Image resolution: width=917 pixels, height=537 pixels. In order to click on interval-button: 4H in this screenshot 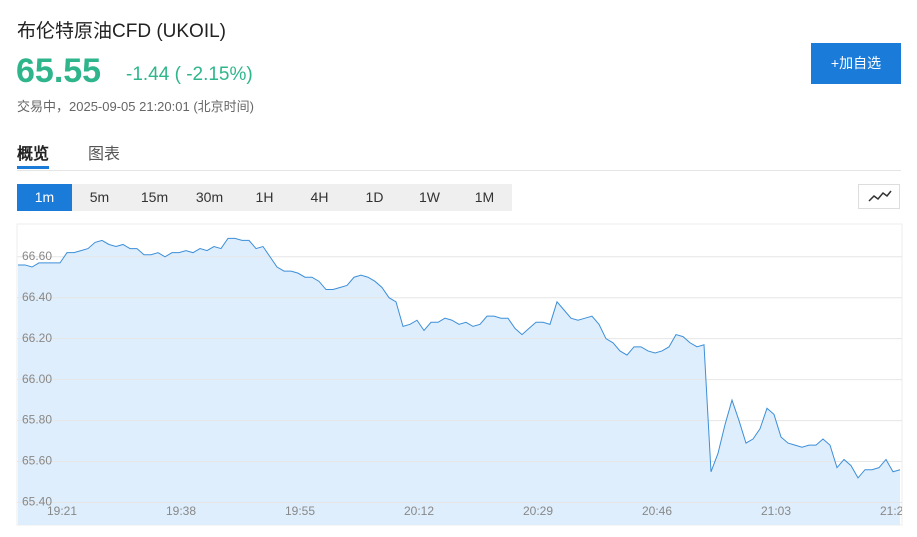, I will do `click(319, 197)`.